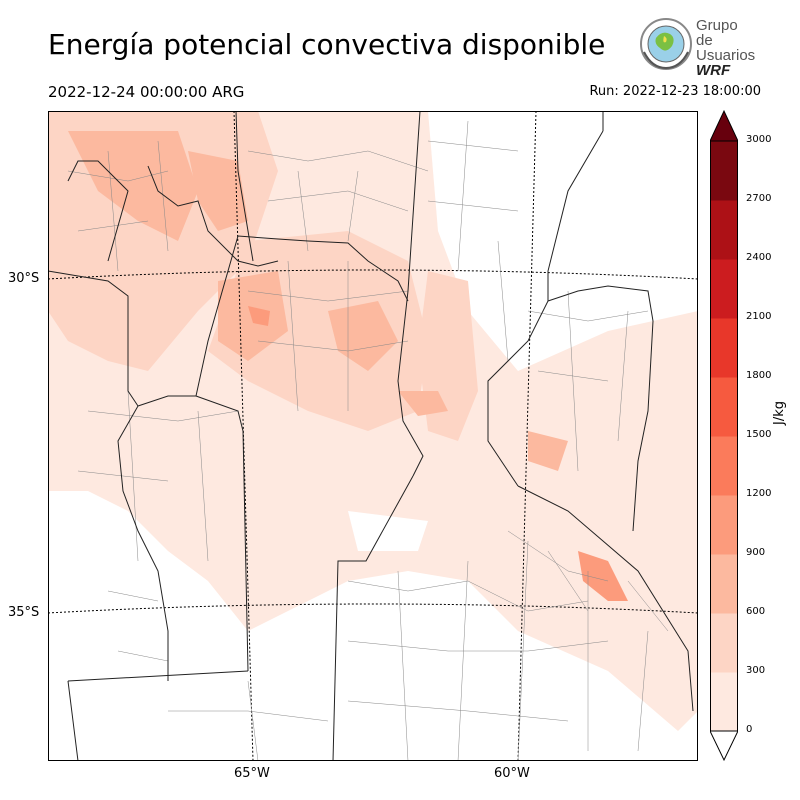 Image resolution: width=800 pixels, height=800 pixels. Describe the element at coordinates (24, 278) in the screenshot. I see `lat-label-30: 30°S` at that location.